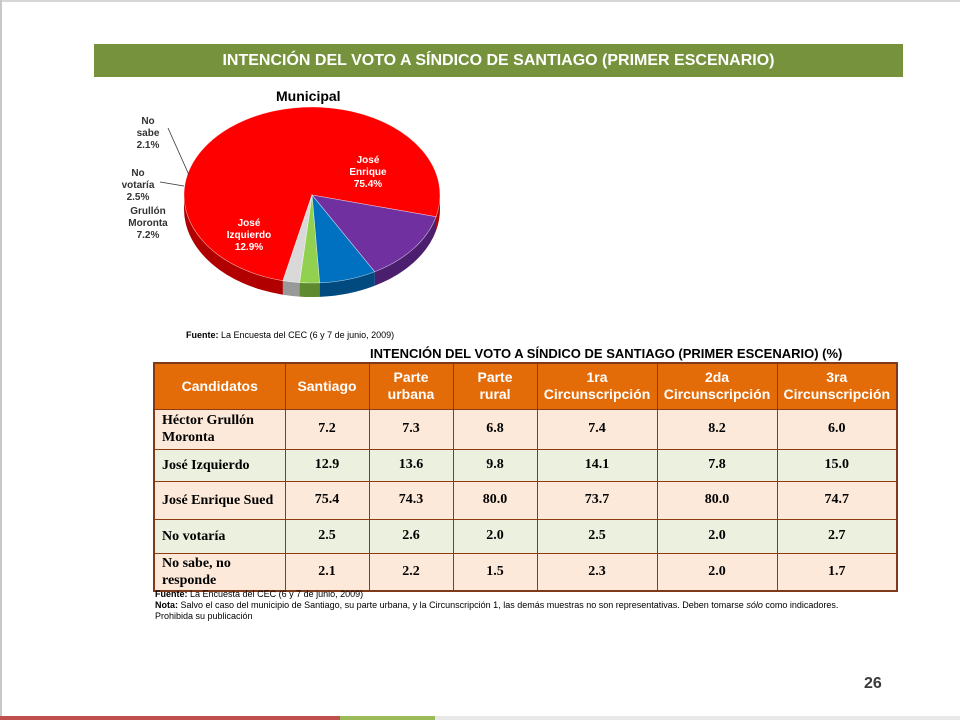  Describe the element at coordinates (327, 572) in the screenshot. I see `cell-value: 2.1` at that location.